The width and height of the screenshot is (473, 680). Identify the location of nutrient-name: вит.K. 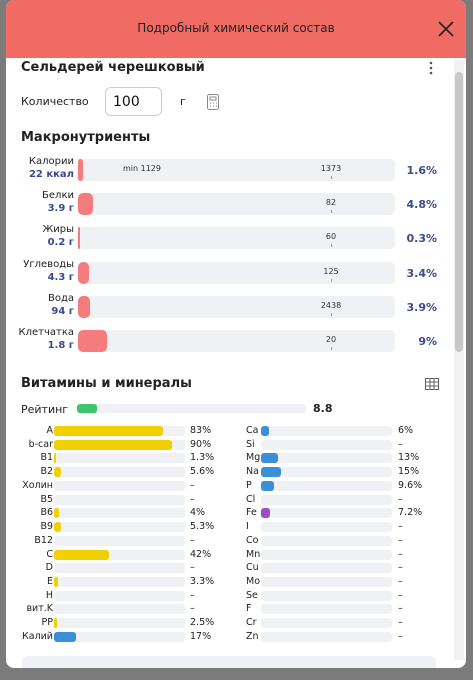
(39, 609).